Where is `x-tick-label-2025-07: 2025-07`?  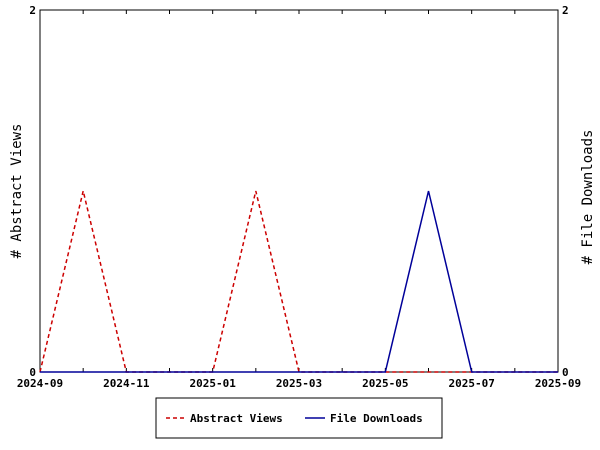 x-tick-label-2025-07: 2025-07 is located at coordinates (471, 383).